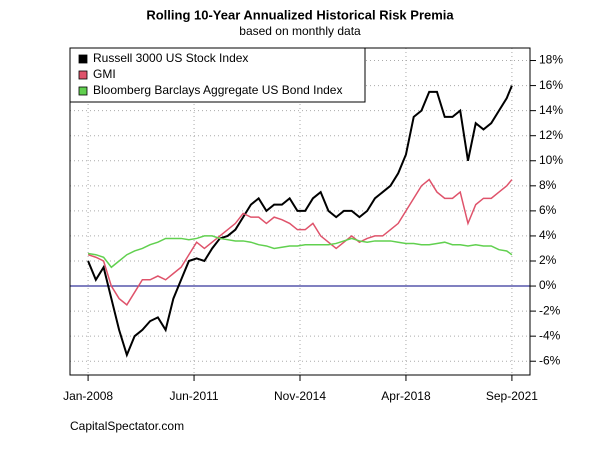 This screenshot has width=600, height=450. I want to click on x-tick-label: Sep-2021, so click(512, 396).